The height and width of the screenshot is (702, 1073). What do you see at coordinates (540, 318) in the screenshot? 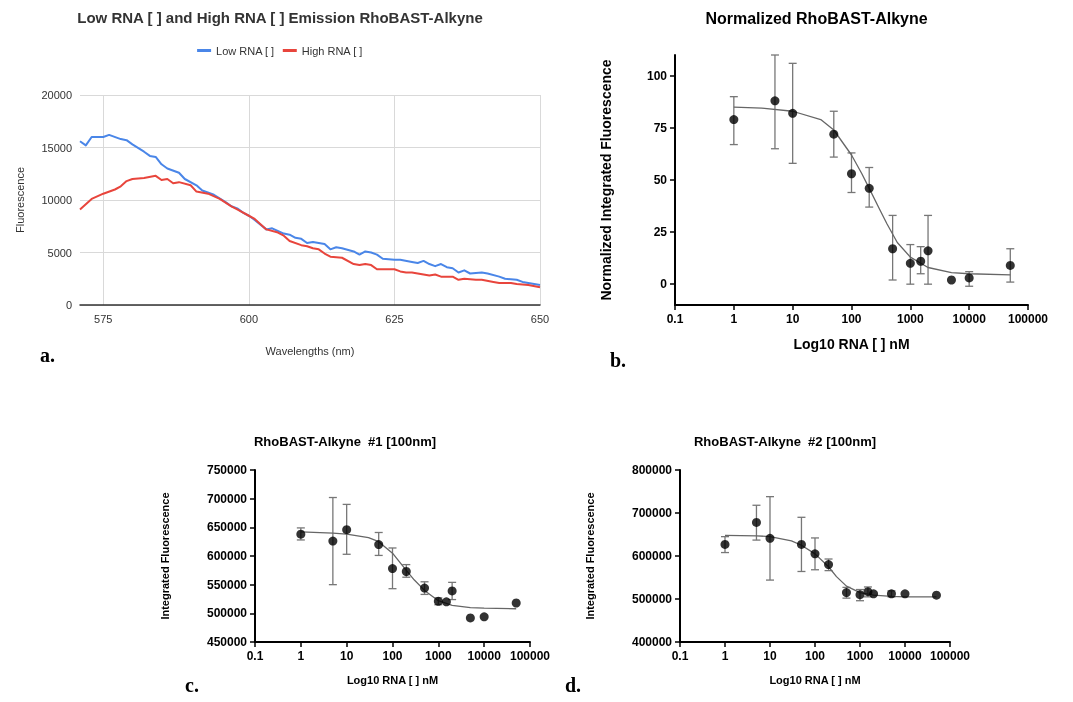
I see `x-tick-label: 650` at bounding box center [540, 318].